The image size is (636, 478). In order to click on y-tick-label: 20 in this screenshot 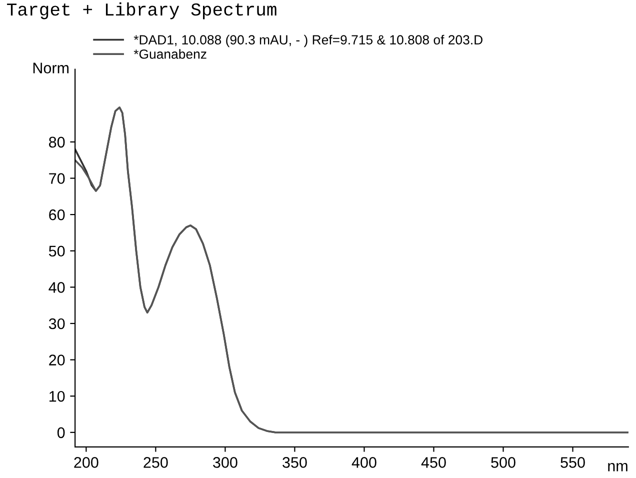, I will do `click(57, 360)`.